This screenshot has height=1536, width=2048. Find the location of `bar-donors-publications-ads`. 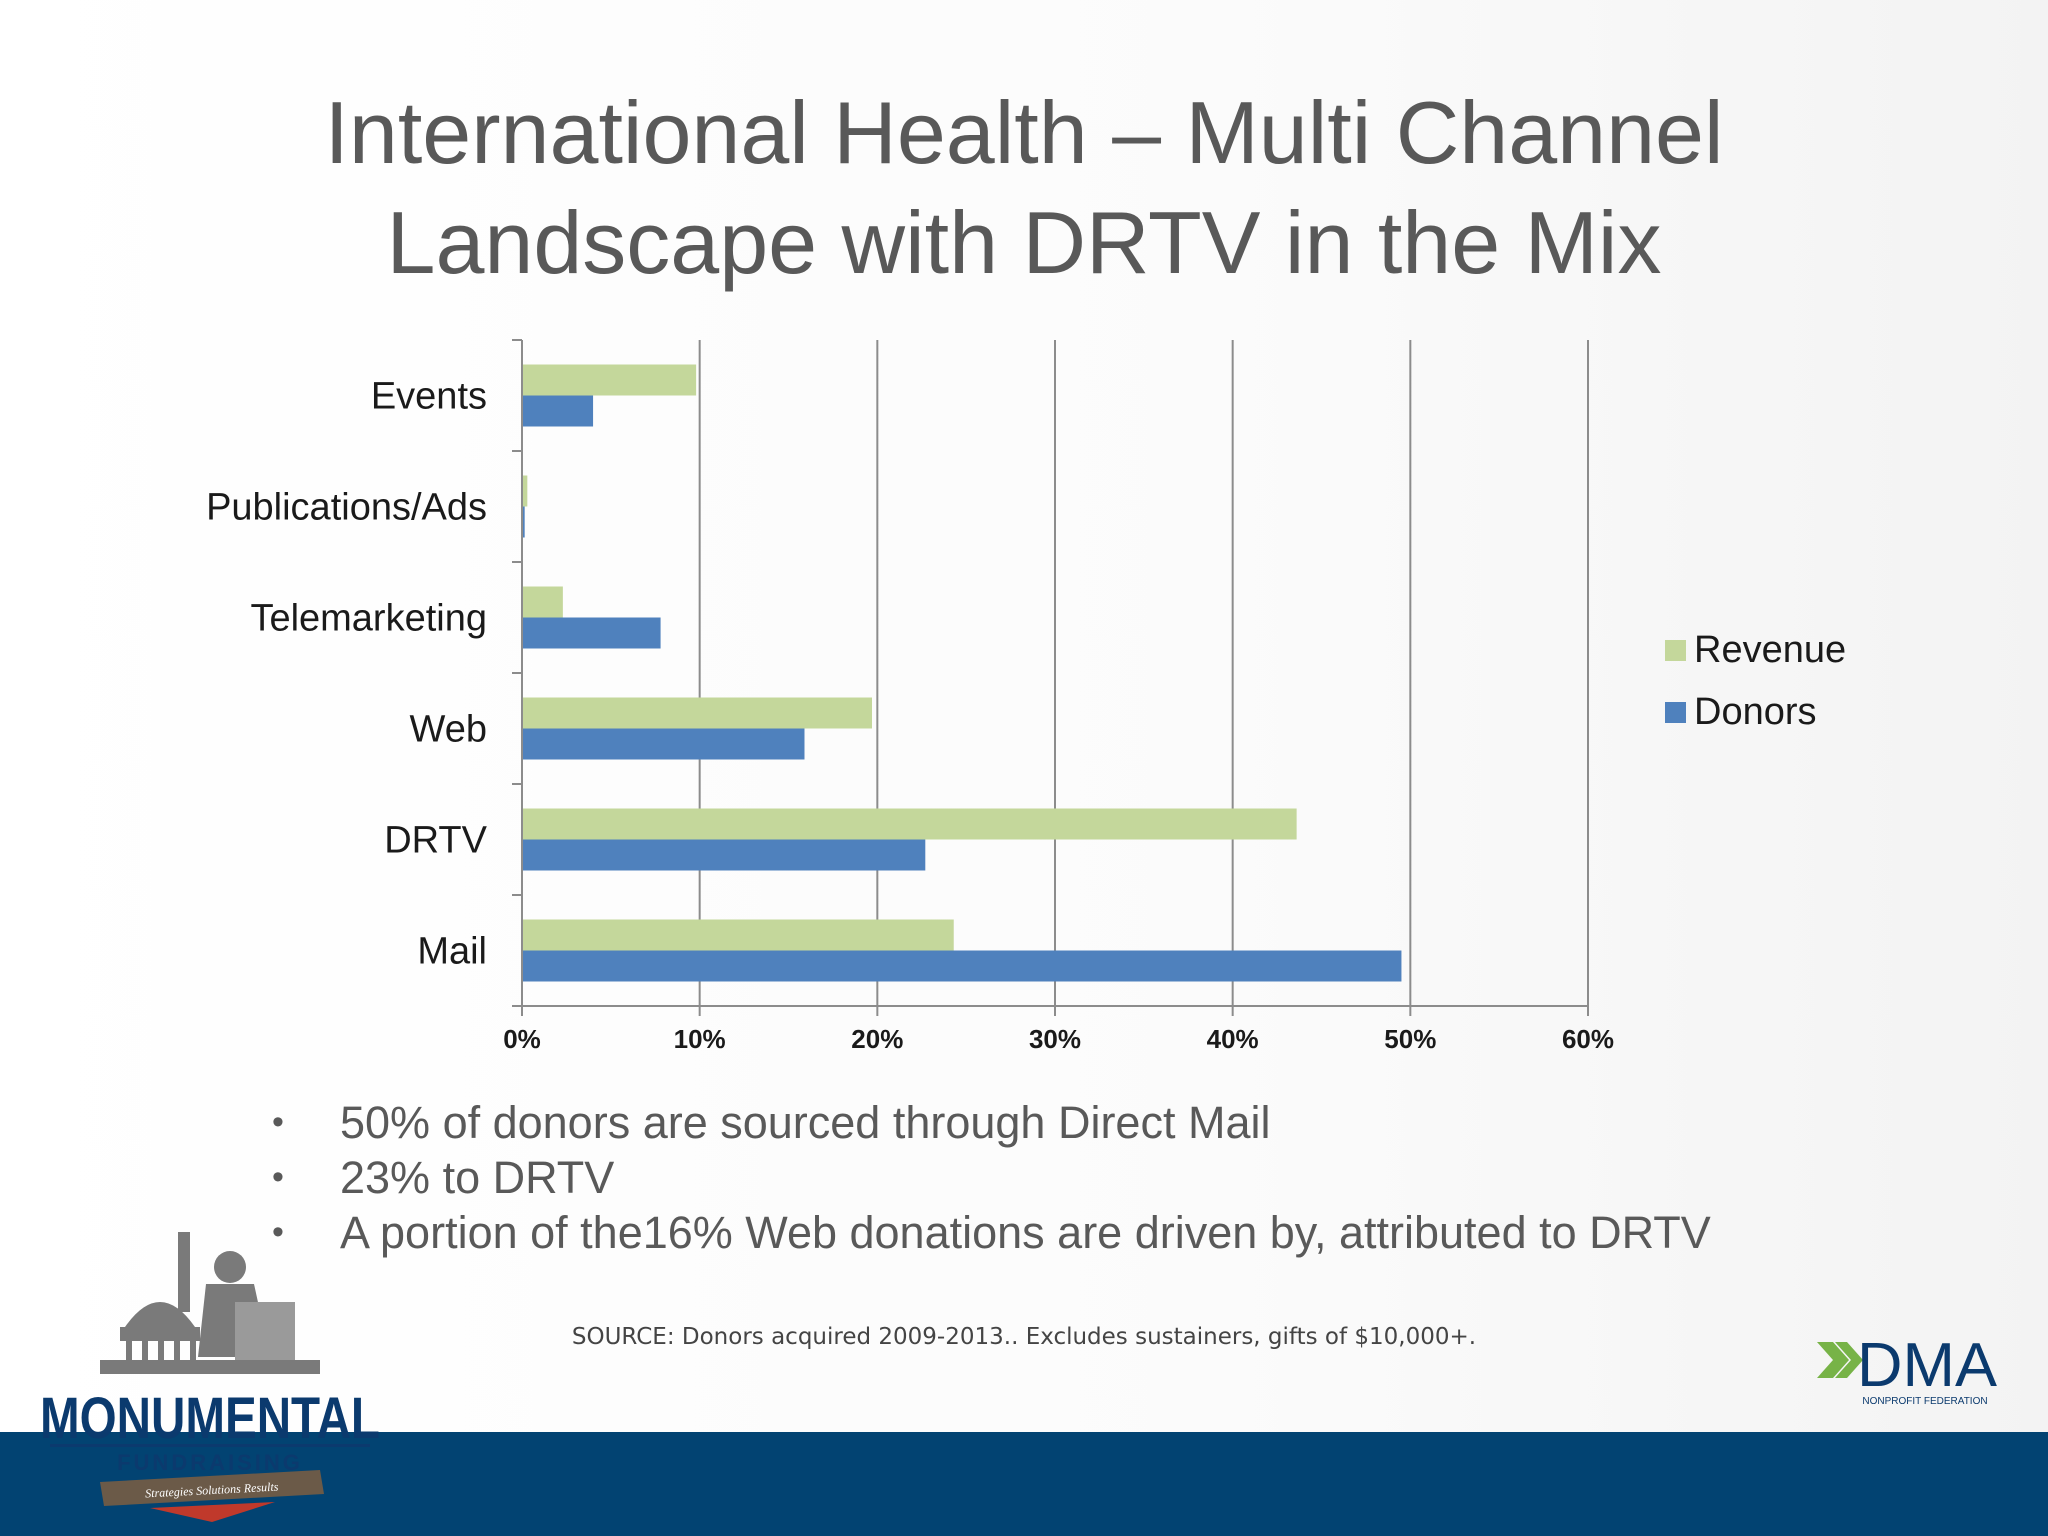

bar-donors-publications-ads is located at coordinates (523, 522).